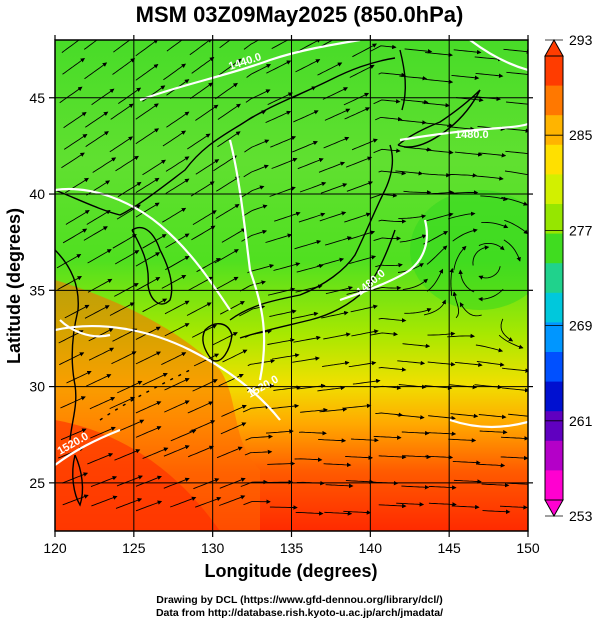 The image size is (599, 625). What do you see at coordinates (55, 548) in the screenshot?
I see `x-tick-label: 120` at bounding box center [55, 548].